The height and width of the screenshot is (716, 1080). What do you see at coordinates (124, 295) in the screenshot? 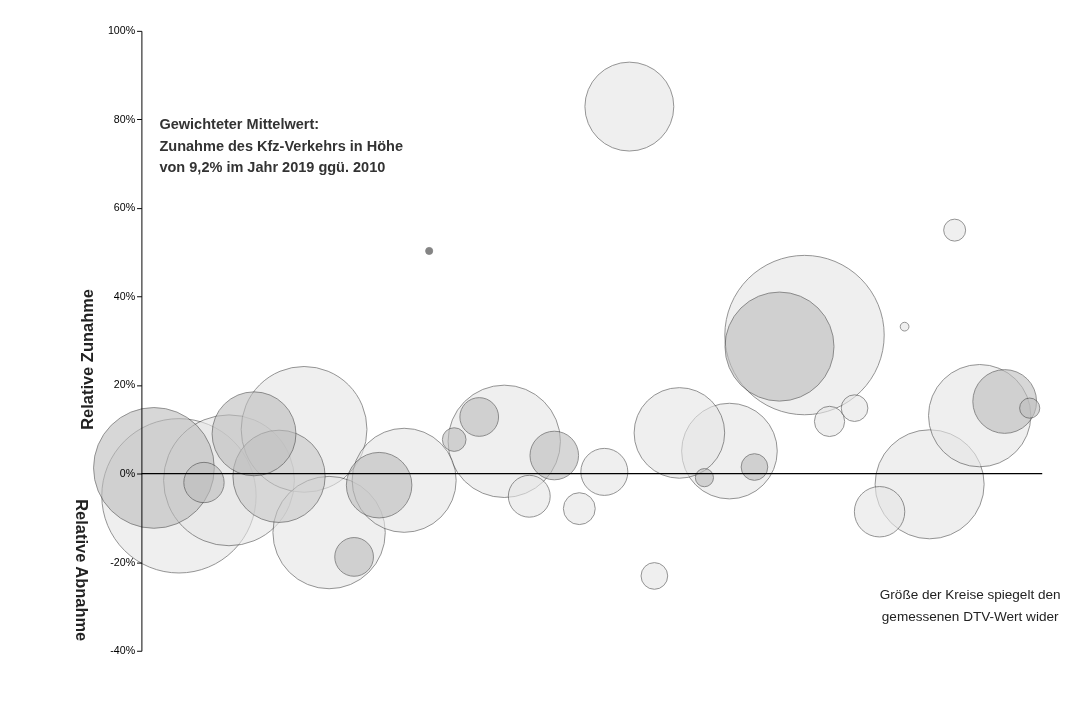
I see `y-tick-label: 40%` at bounding box center [124, 295].